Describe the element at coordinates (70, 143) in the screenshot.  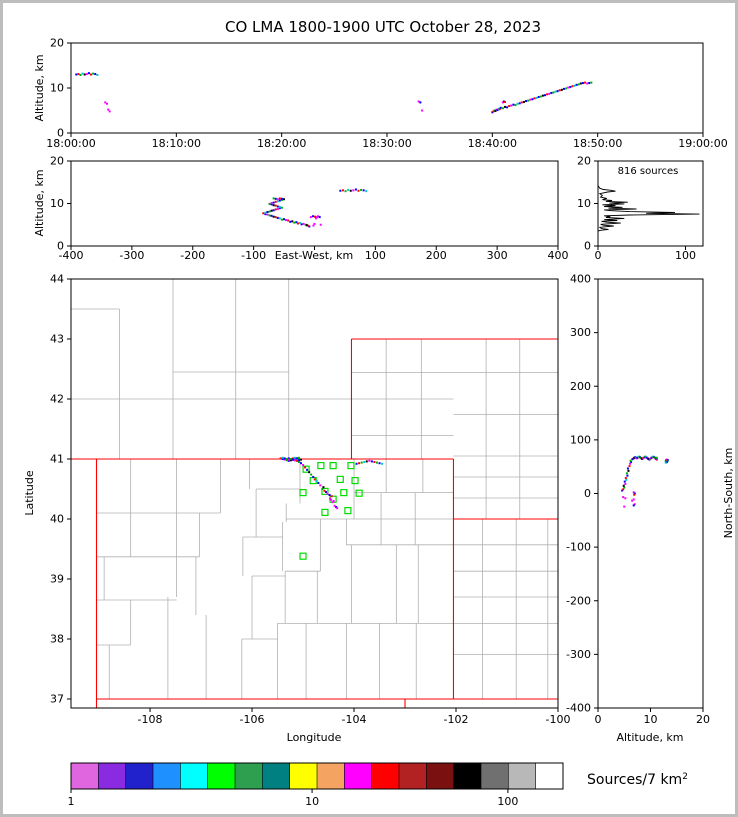
I see `tick-label: 18:00:00` at that location.